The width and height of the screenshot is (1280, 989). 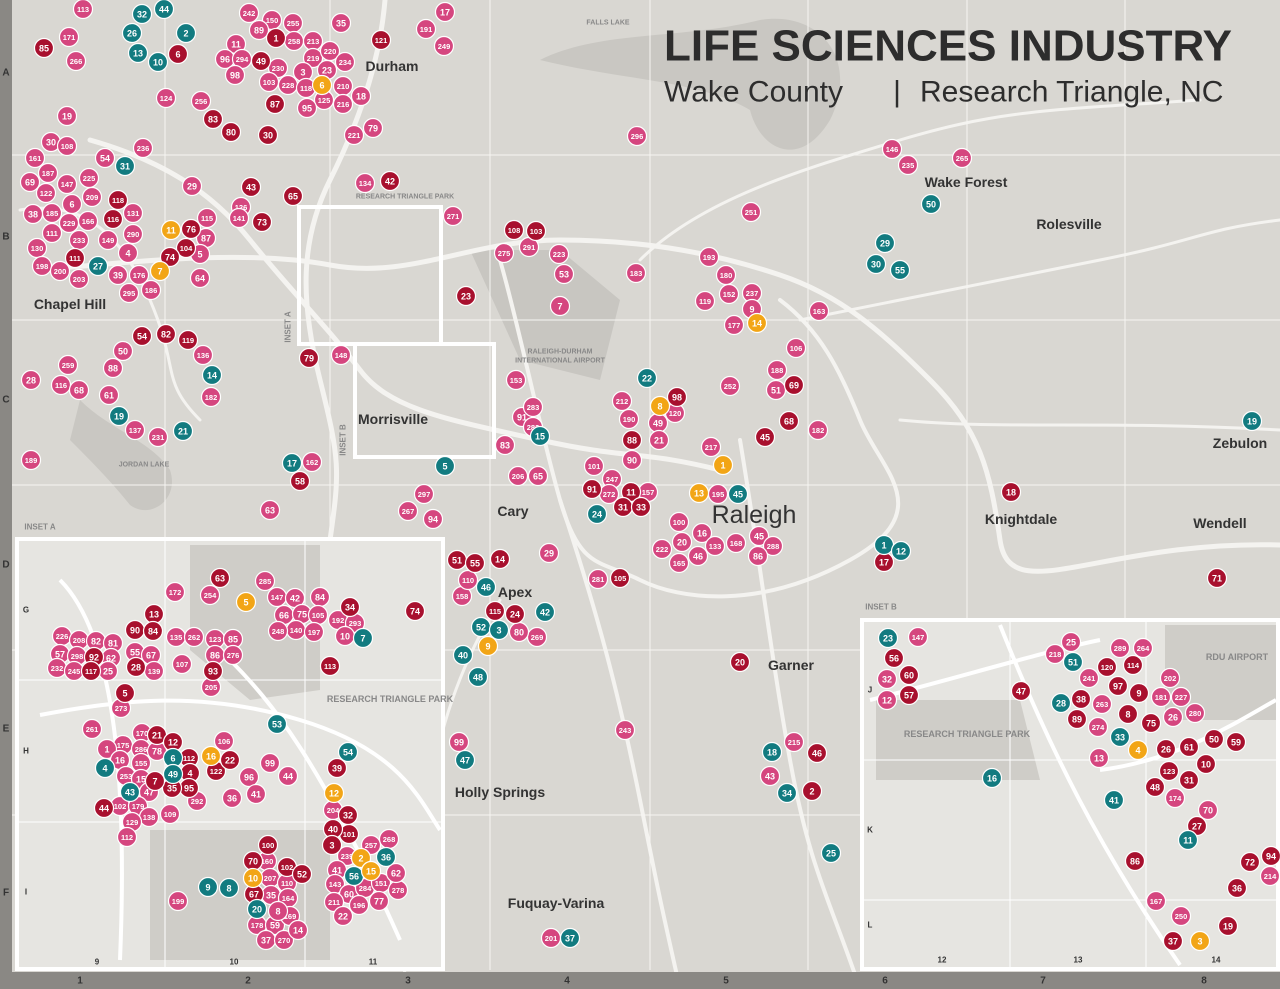 I want to click on marker-label: 3, so click(x=331, y=846).